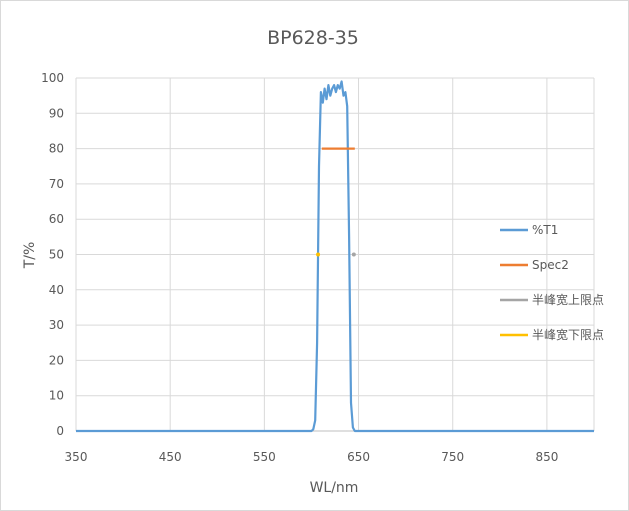 The width and height of the screenshot is (629, 511). I want to click on x-tick-label: 350, so click(76, 457).